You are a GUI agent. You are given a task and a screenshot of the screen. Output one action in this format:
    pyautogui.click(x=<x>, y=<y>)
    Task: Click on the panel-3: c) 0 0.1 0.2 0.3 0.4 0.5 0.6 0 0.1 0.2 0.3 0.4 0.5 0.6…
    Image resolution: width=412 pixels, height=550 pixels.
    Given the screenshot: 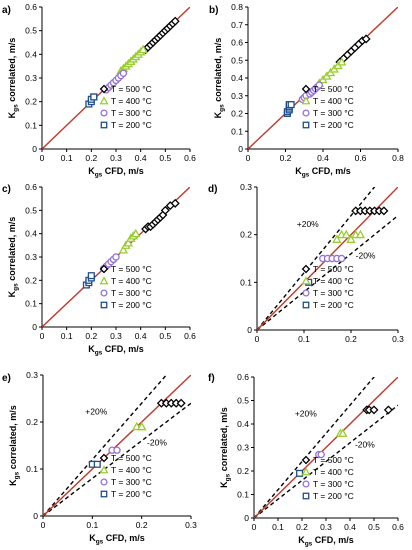 What is the action you would take?
    pyautogui.click(x=99, y=269)
    